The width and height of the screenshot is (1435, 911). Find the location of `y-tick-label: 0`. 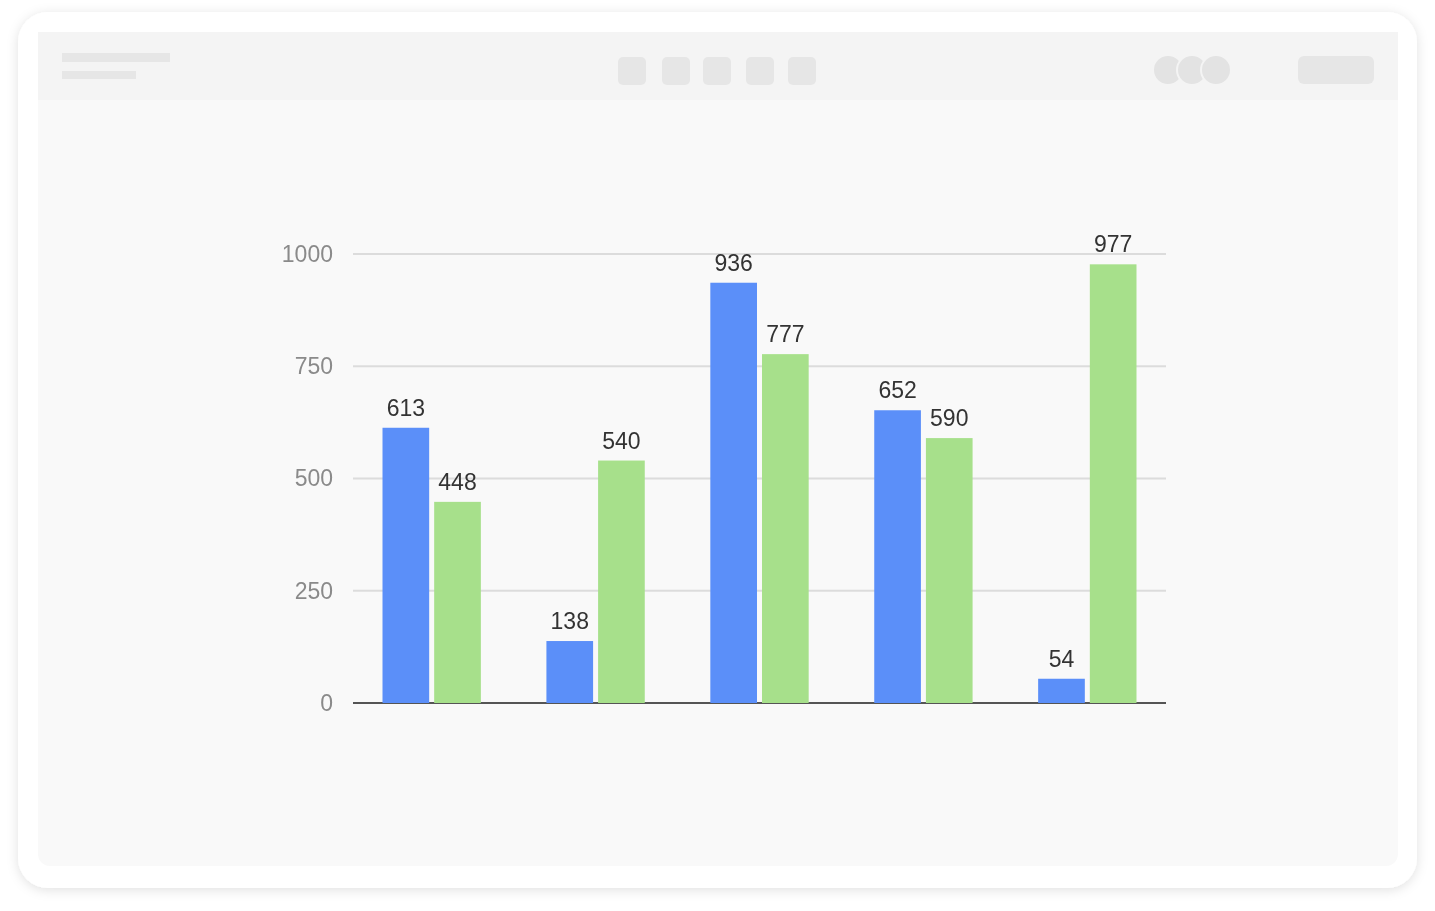

y-tick-label: 0 is located at coordinates (326, 702).